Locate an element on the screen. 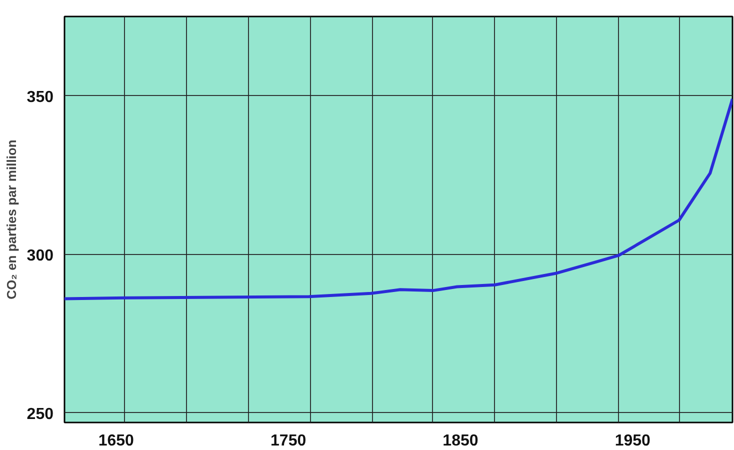 This screenshot has height=450, width=734. x-tick-label: 1850 is located at coordinates (460, 441).